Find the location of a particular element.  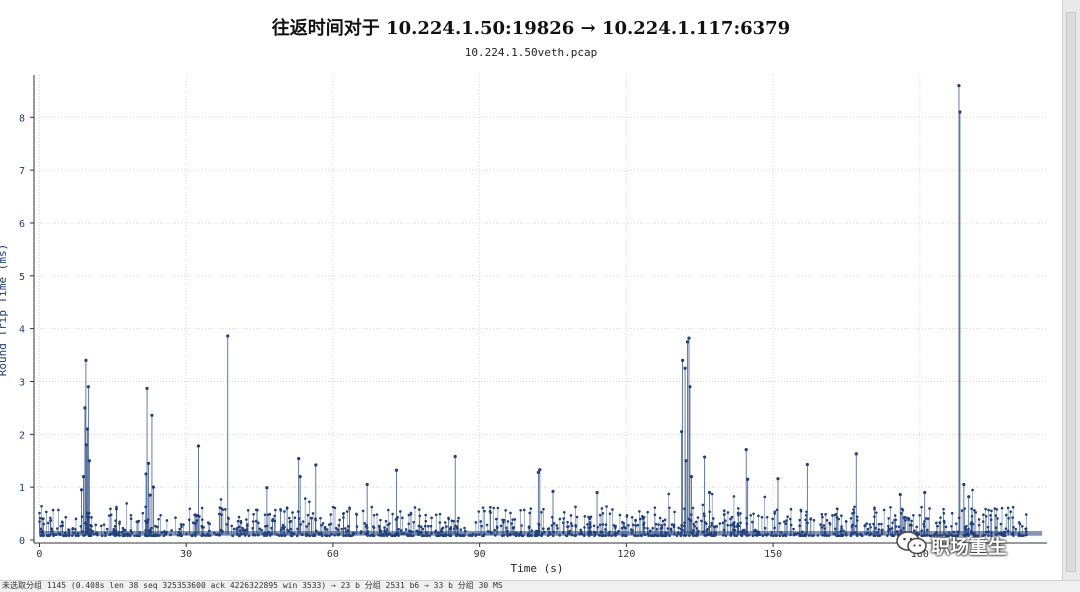

scrollbar-thumb is located at coordinates (1071, 292).